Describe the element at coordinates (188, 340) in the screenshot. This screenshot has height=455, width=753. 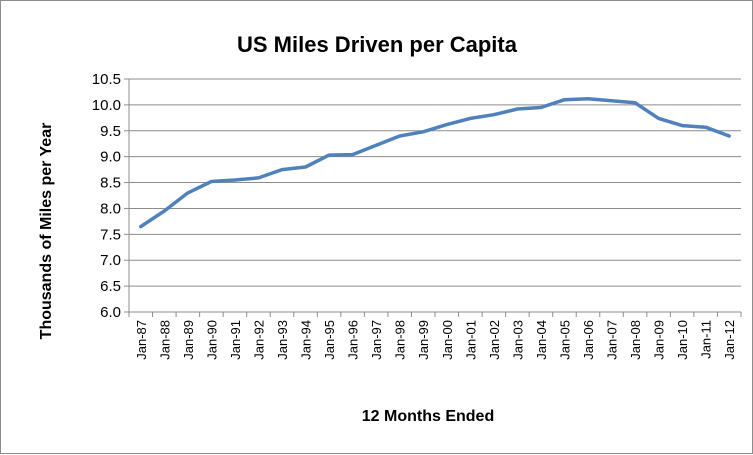
I see `x-tick-label: Jan-89` at that location.